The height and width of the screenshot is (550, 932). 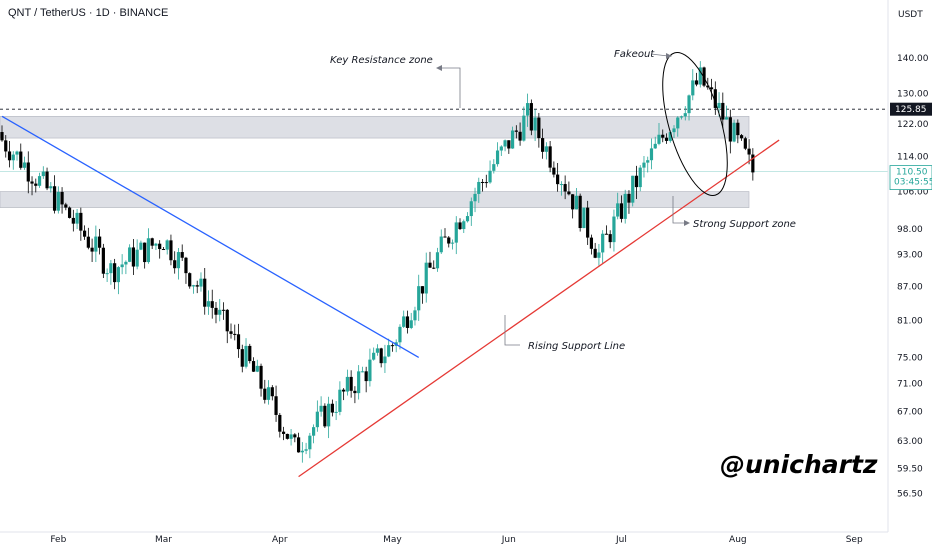 What do you see at coordinates (910, 230) in the screenshot?
I see `price-tick-label: 98.00` at bounding box center [910, 230].